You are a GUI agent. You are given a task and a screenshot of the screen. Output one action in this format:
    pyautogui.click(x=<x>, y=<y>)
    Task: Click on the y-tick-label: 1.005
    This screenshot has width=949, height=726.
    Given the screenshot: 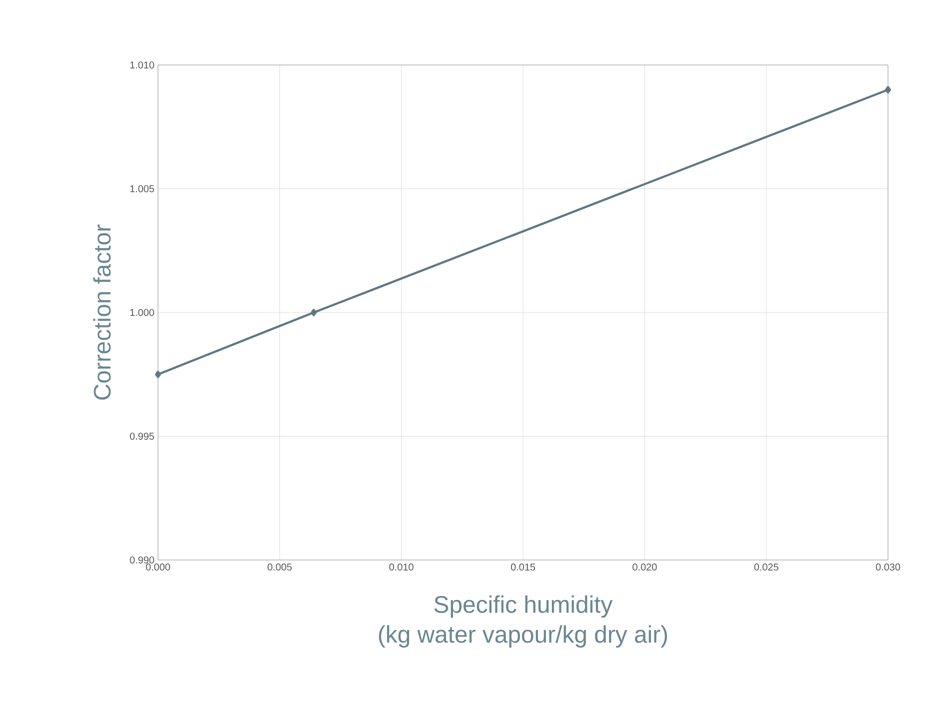 What is the action you would take?
    pyautogui.click(x=142, y=188)
    